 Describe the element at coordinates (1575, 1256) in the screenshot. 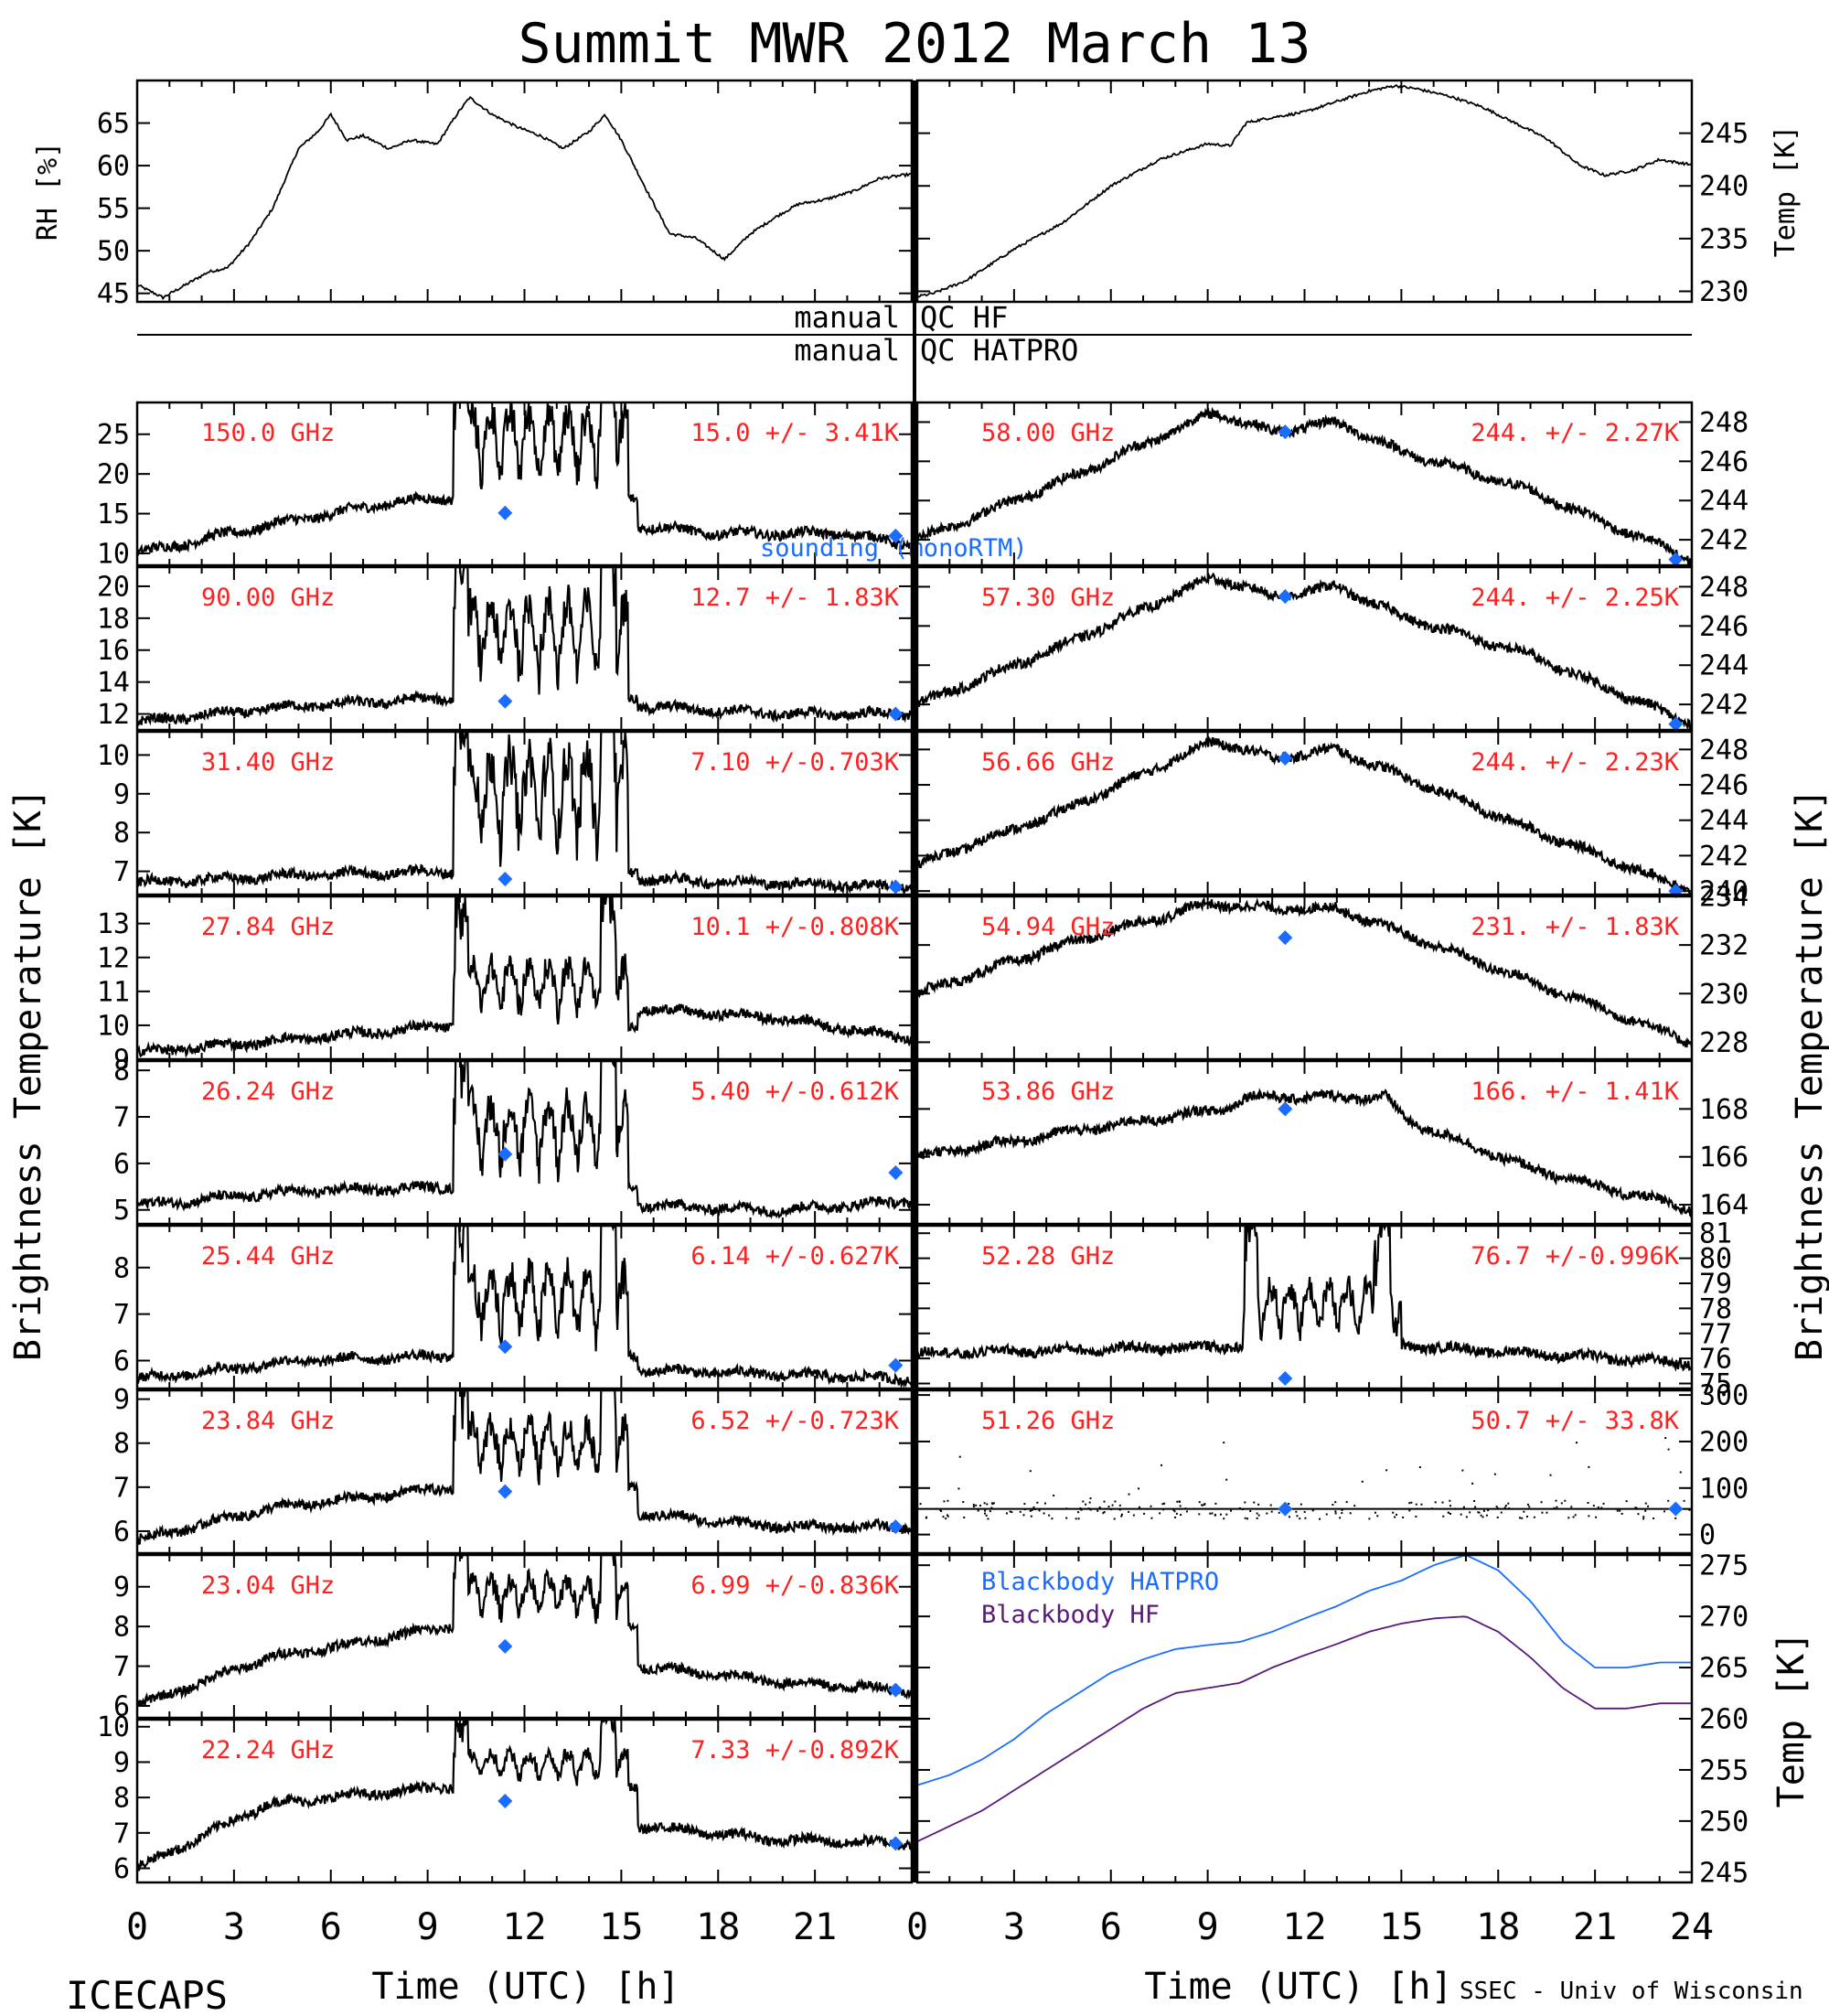

I see `channel-stats: 76.7 +/-0.996K` at that location.